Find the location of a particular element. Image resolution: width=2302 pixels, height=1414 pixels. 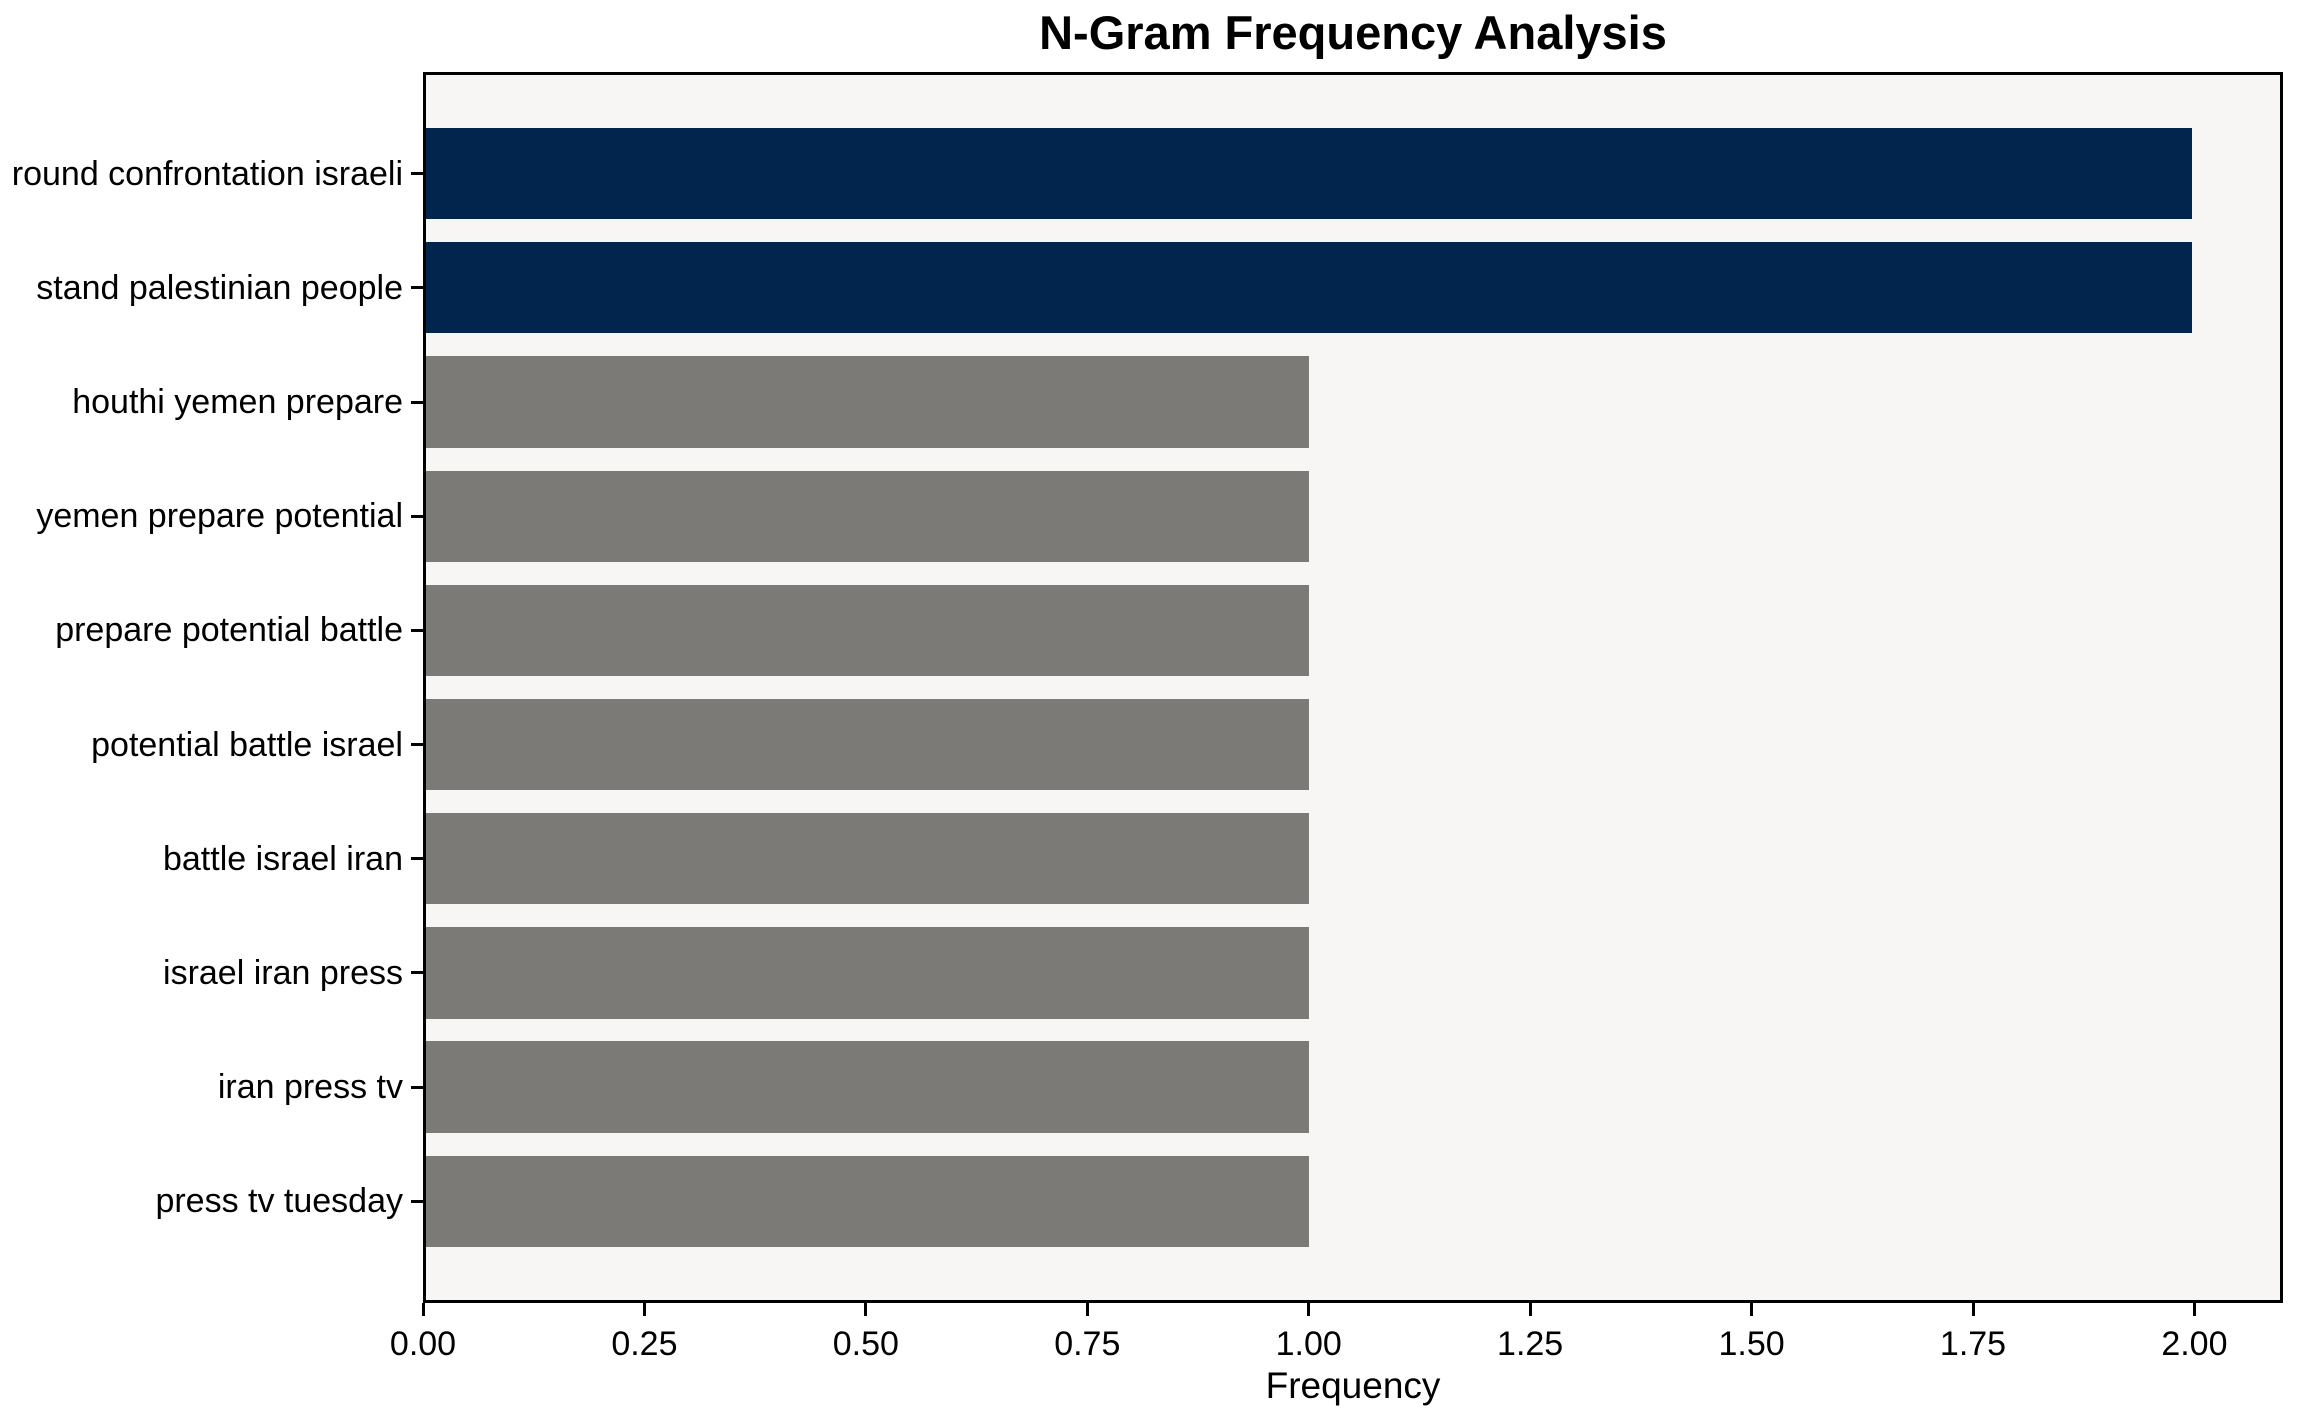

y-tick-label: round confrontation israeli is located at coordinates (207, 173).